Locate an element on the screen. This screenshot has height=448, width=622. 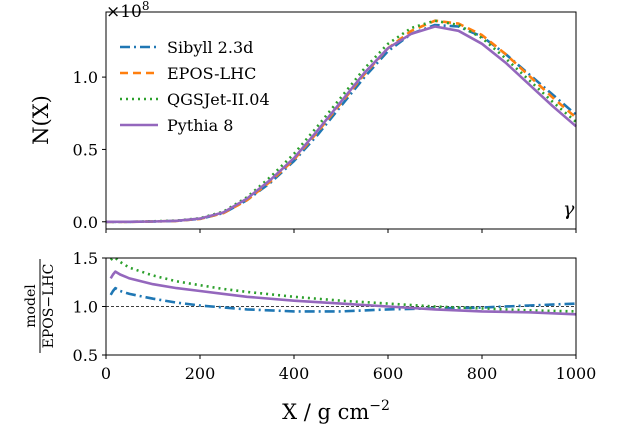
bottom-y-axis-label: model EPOS−LHC is located at coordinates (40, 306).